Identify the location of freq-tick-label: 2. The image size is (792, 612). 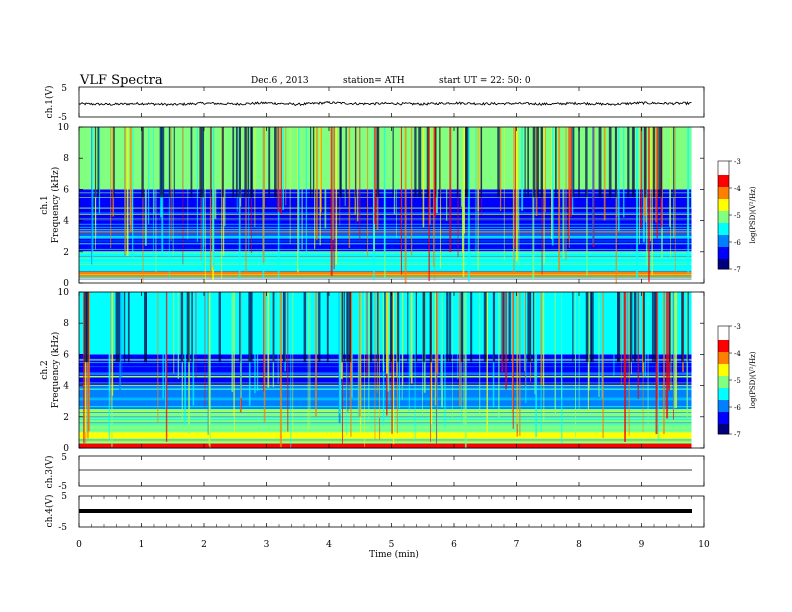
(66, 418).